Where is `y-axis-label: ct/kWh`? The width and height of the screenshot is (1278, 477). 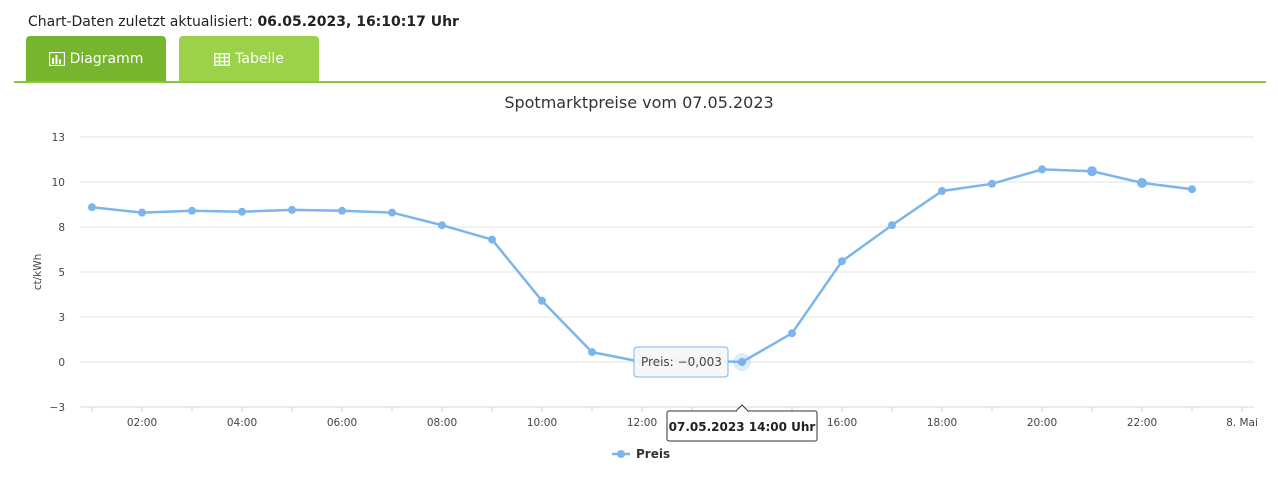 y-axis-label: ct/kWh is located at coordinates (38, 272).